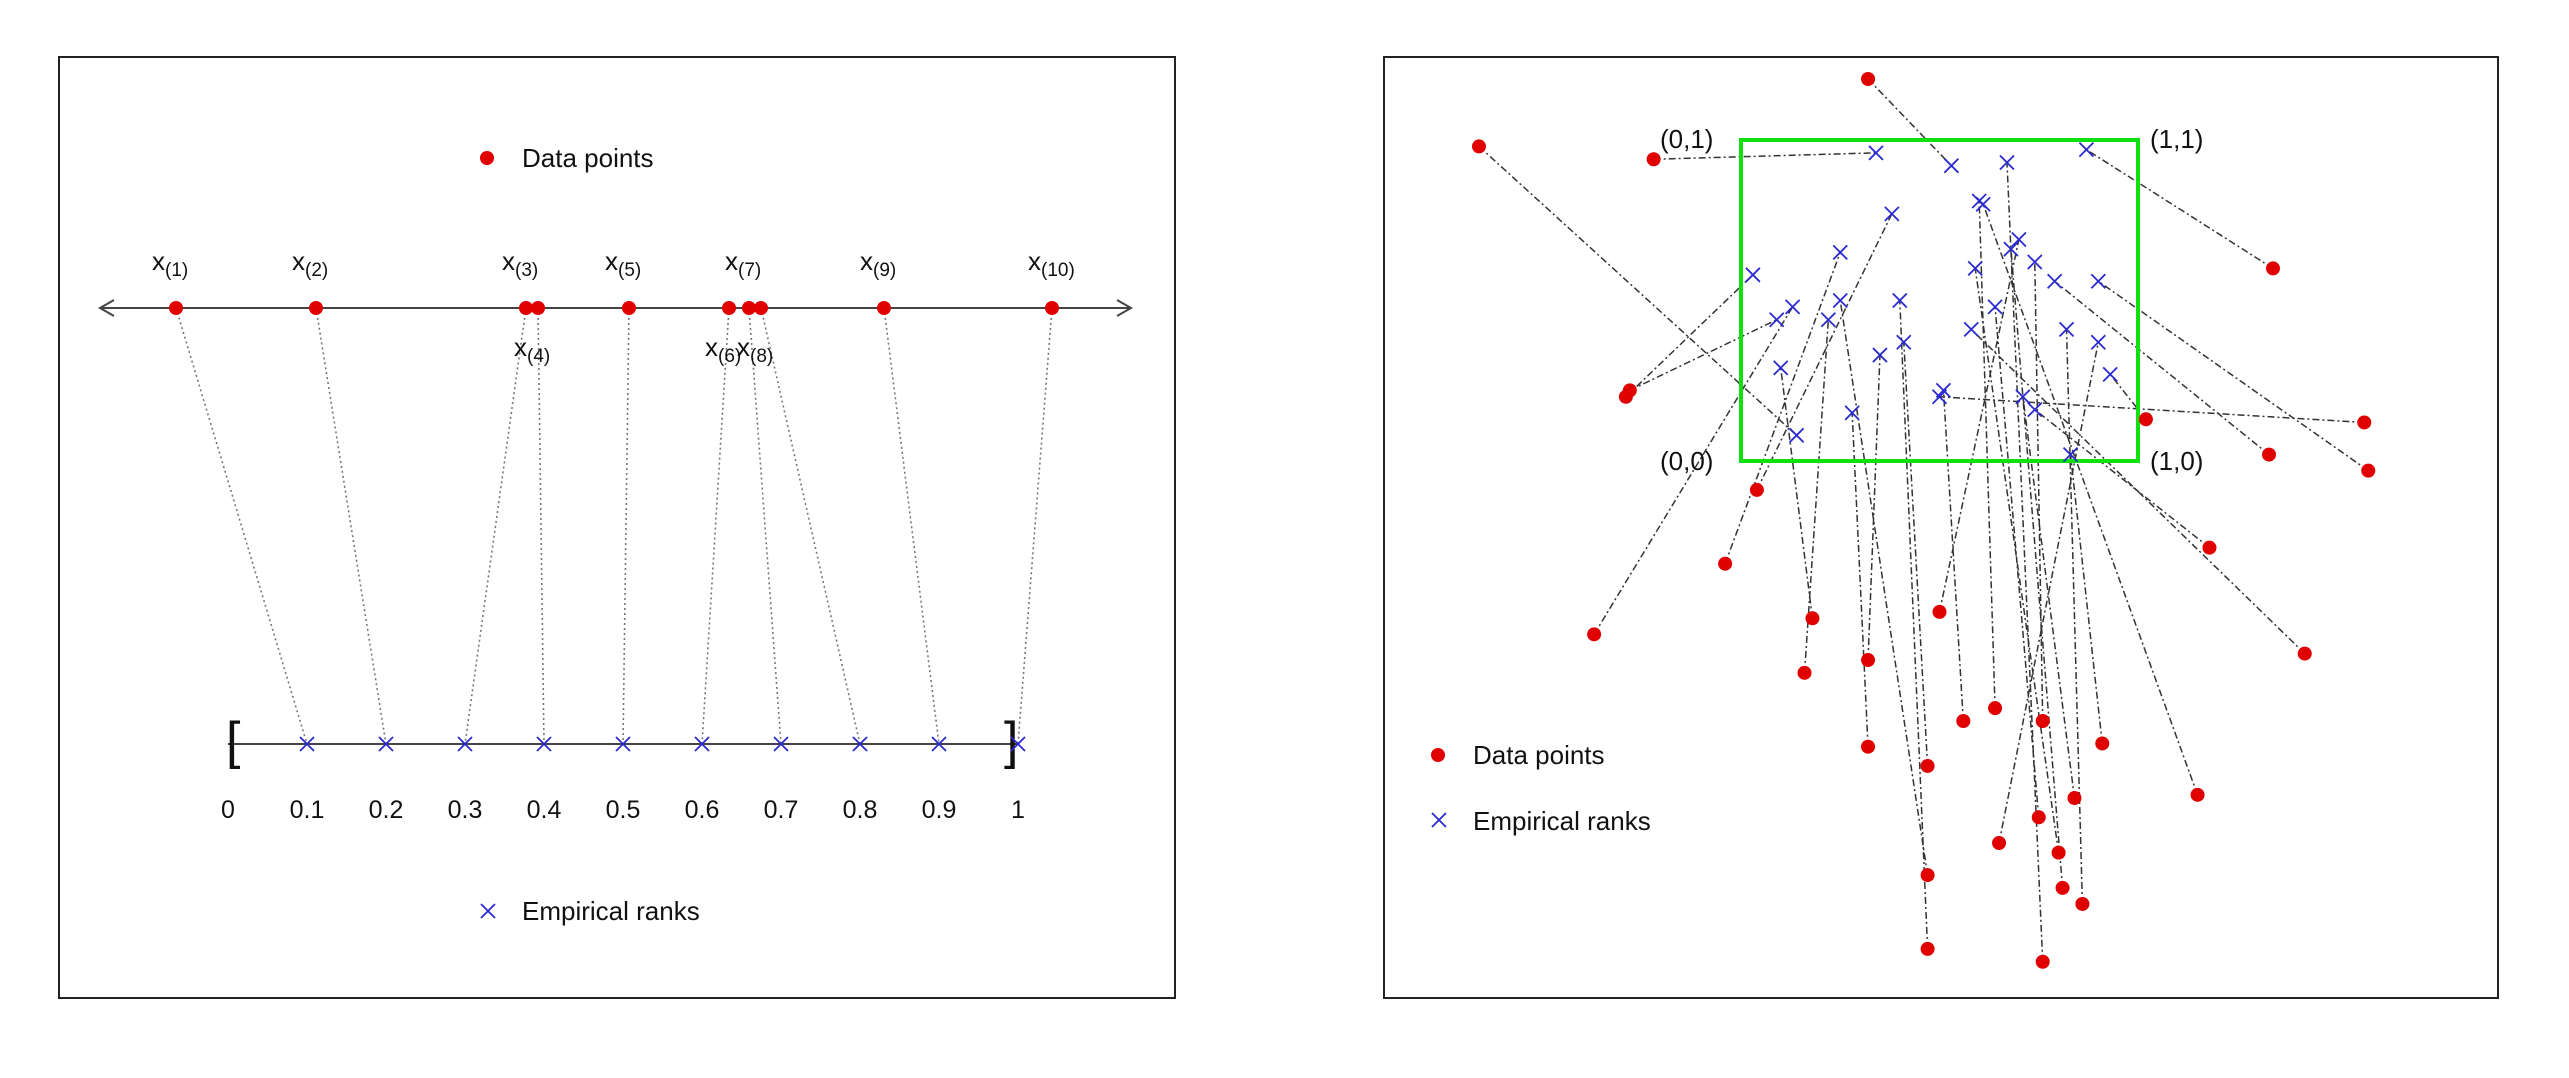 The height and width of the screenshot is (1078, 2569). I want to click on order-statistic-label: x(3), so click(520, 263).